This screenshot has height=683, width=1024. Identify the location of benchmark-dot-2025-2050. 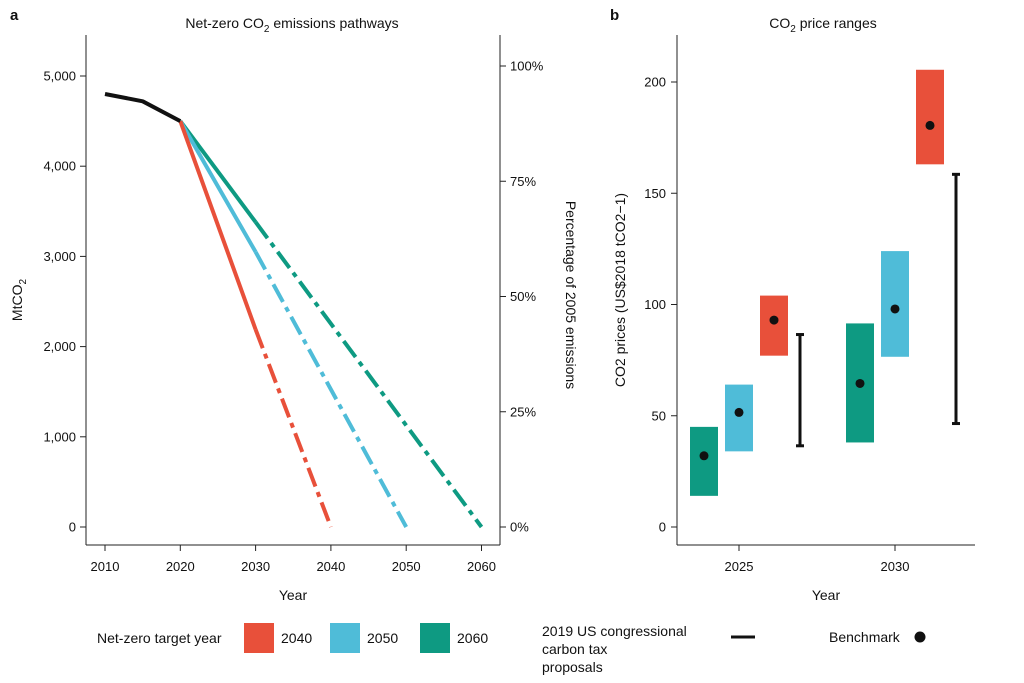
(739, 412).